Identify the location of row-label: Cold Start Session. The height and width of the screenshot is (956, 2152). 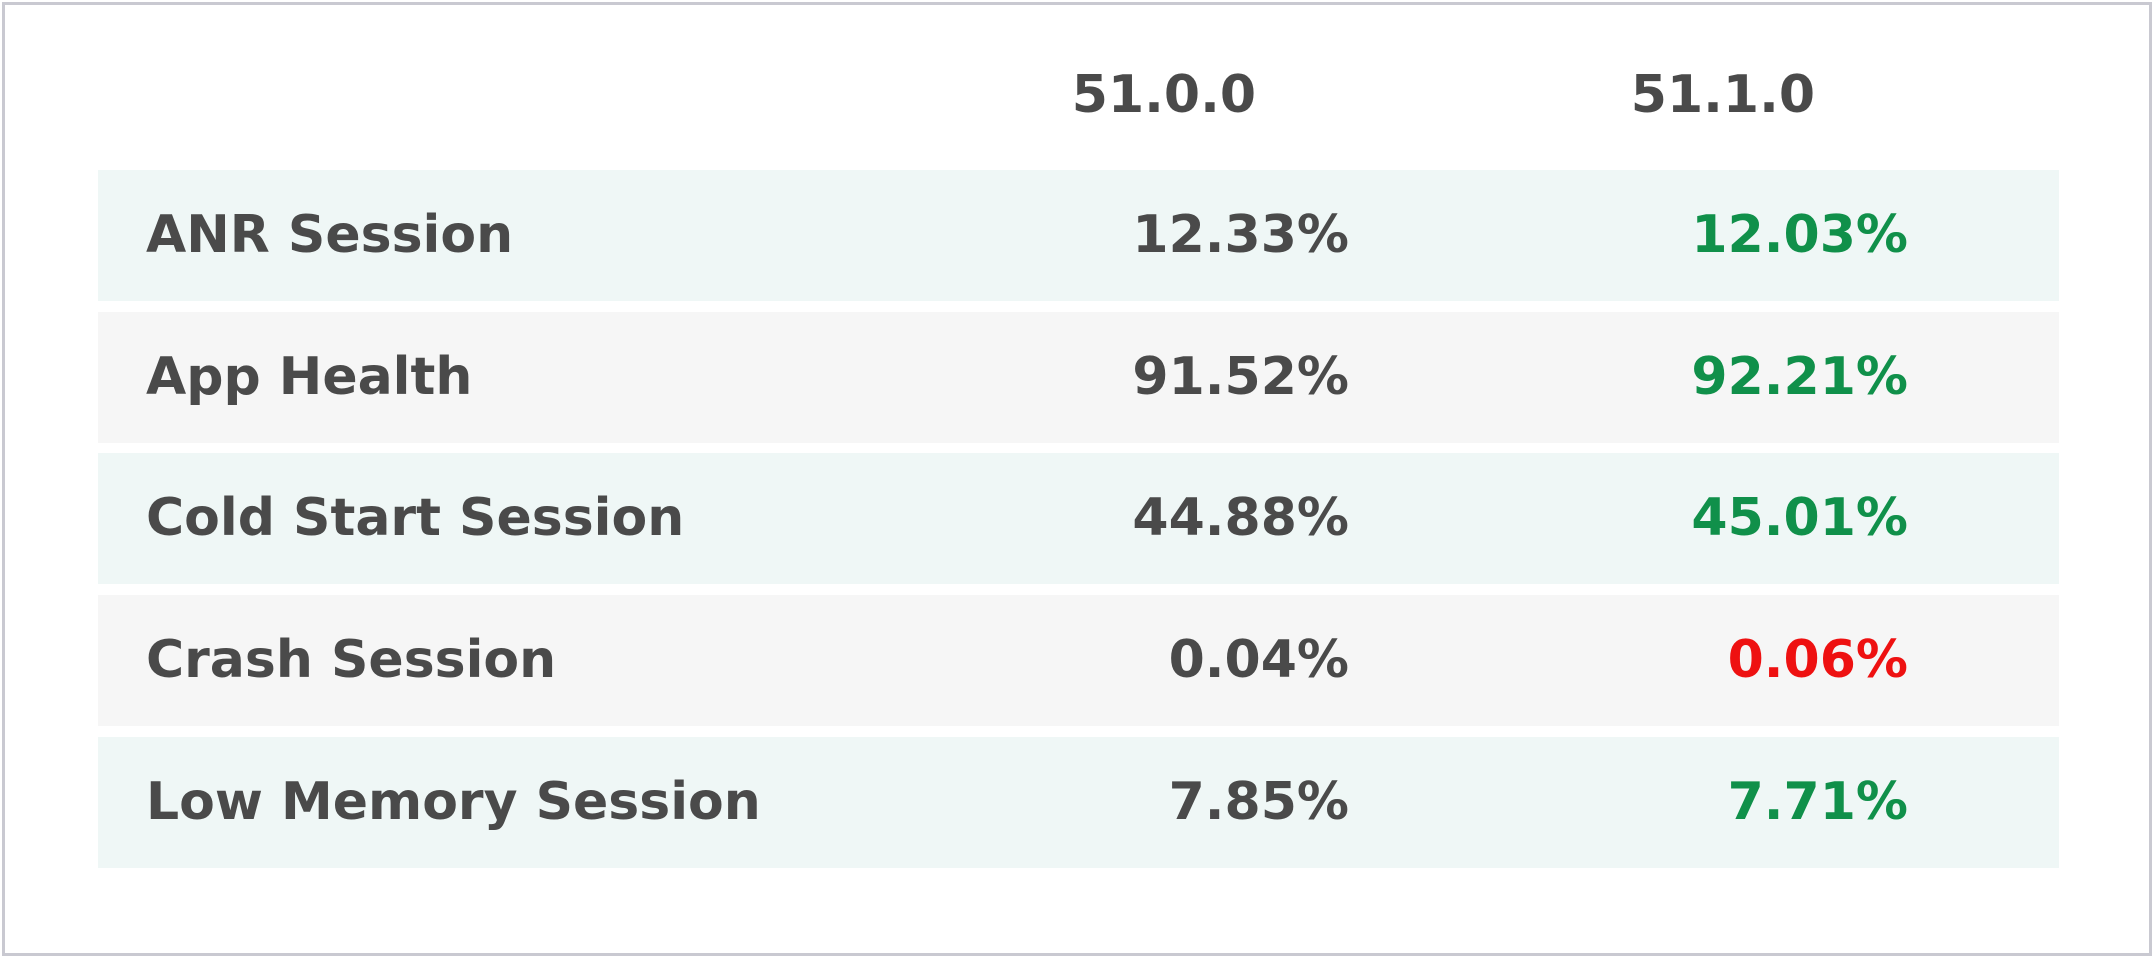
(415, 518).